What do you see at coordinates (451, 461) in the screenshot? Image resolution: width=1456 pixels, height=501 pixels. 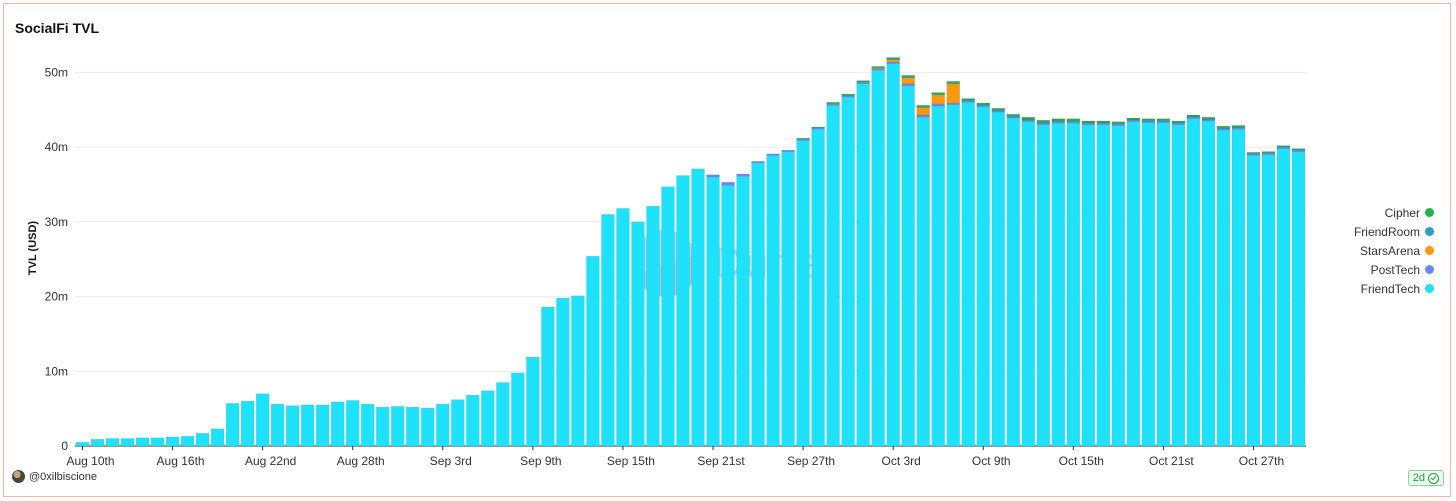 I see `x-tick-label: Sep 3rd` at bounding box center [451, 461].